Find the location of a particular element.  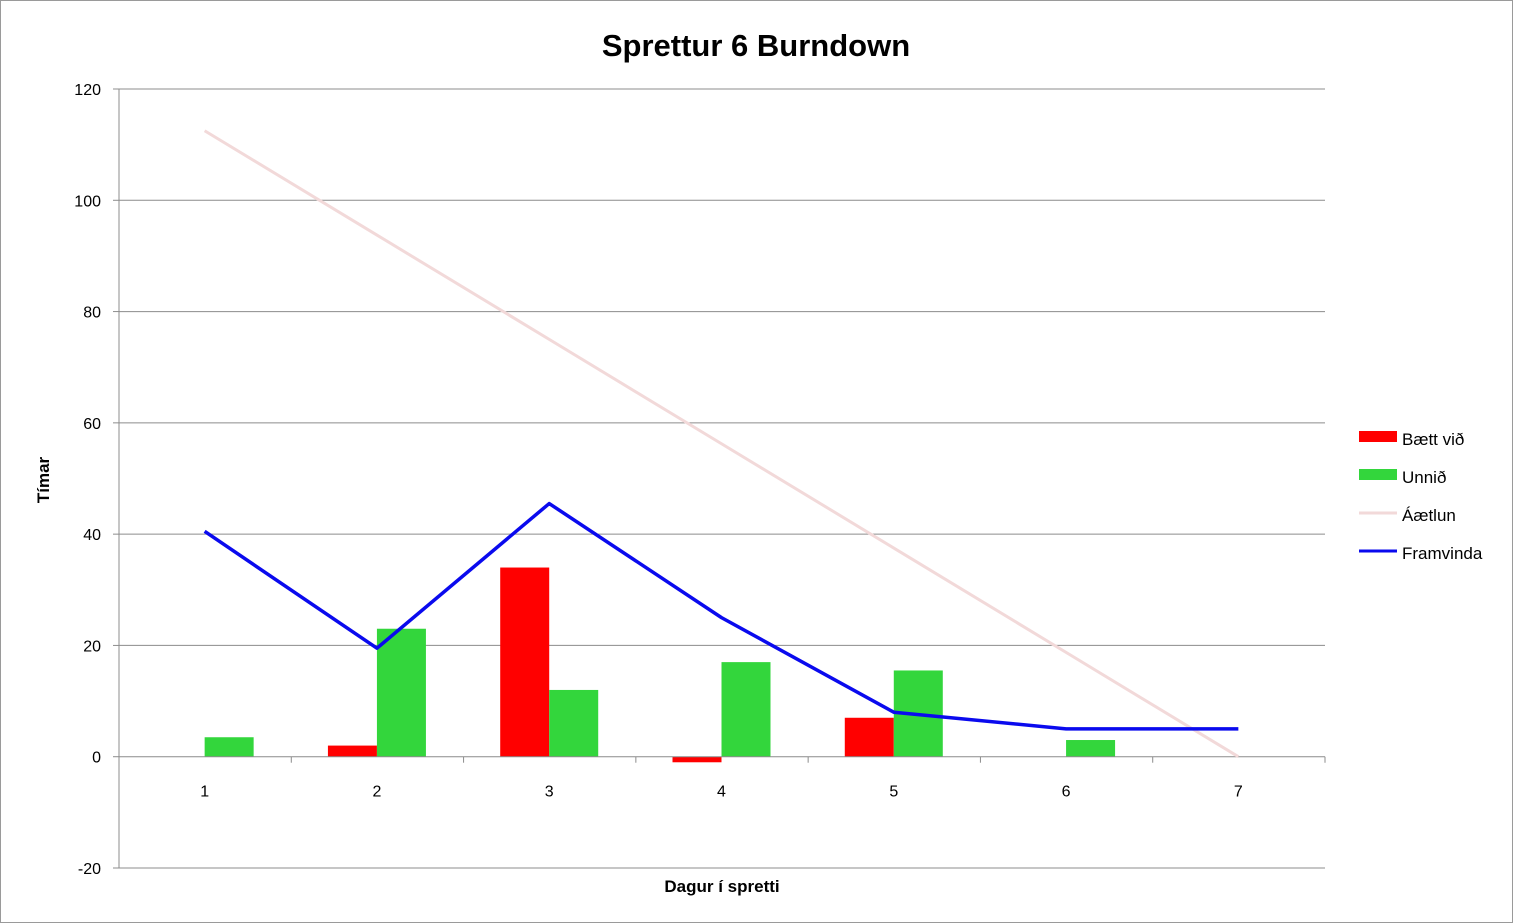

legend-label: Bætt við is located at coordinates (1433, 439).